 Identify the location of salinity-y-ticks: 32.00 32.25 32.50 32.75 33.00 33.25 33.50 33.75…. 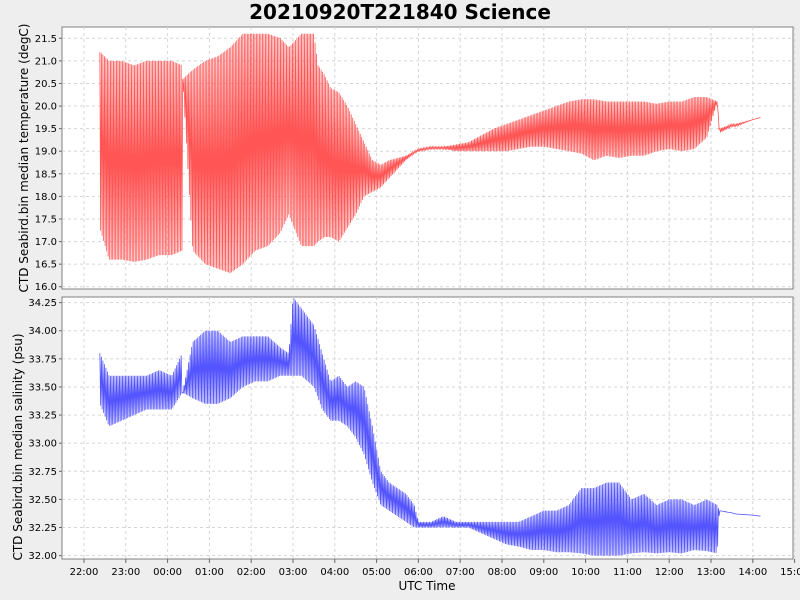
(45, 430).